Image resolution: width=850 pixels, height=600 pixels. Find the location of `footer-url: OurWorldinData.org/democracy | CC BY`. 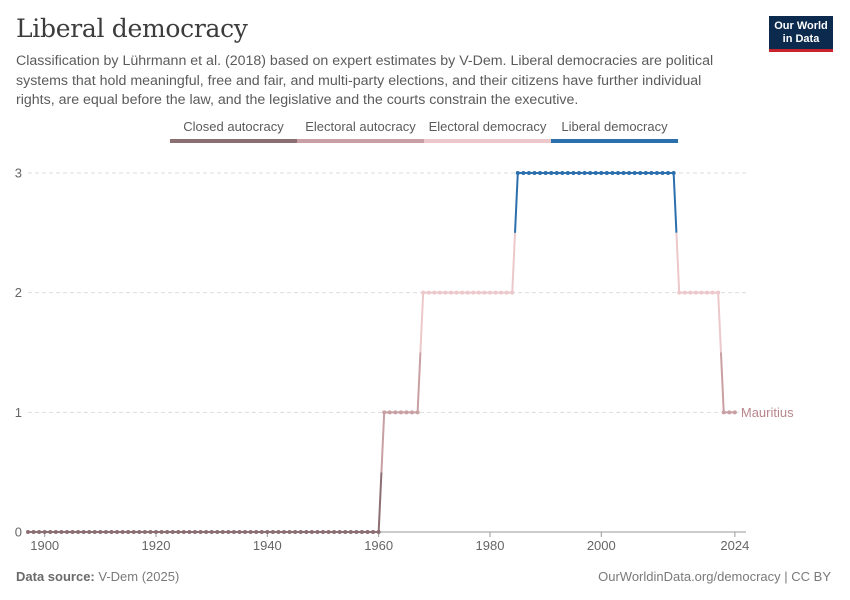

footer-url: OurWorldinData.org/democracy | CC BY is located at coordinates (714, 576).